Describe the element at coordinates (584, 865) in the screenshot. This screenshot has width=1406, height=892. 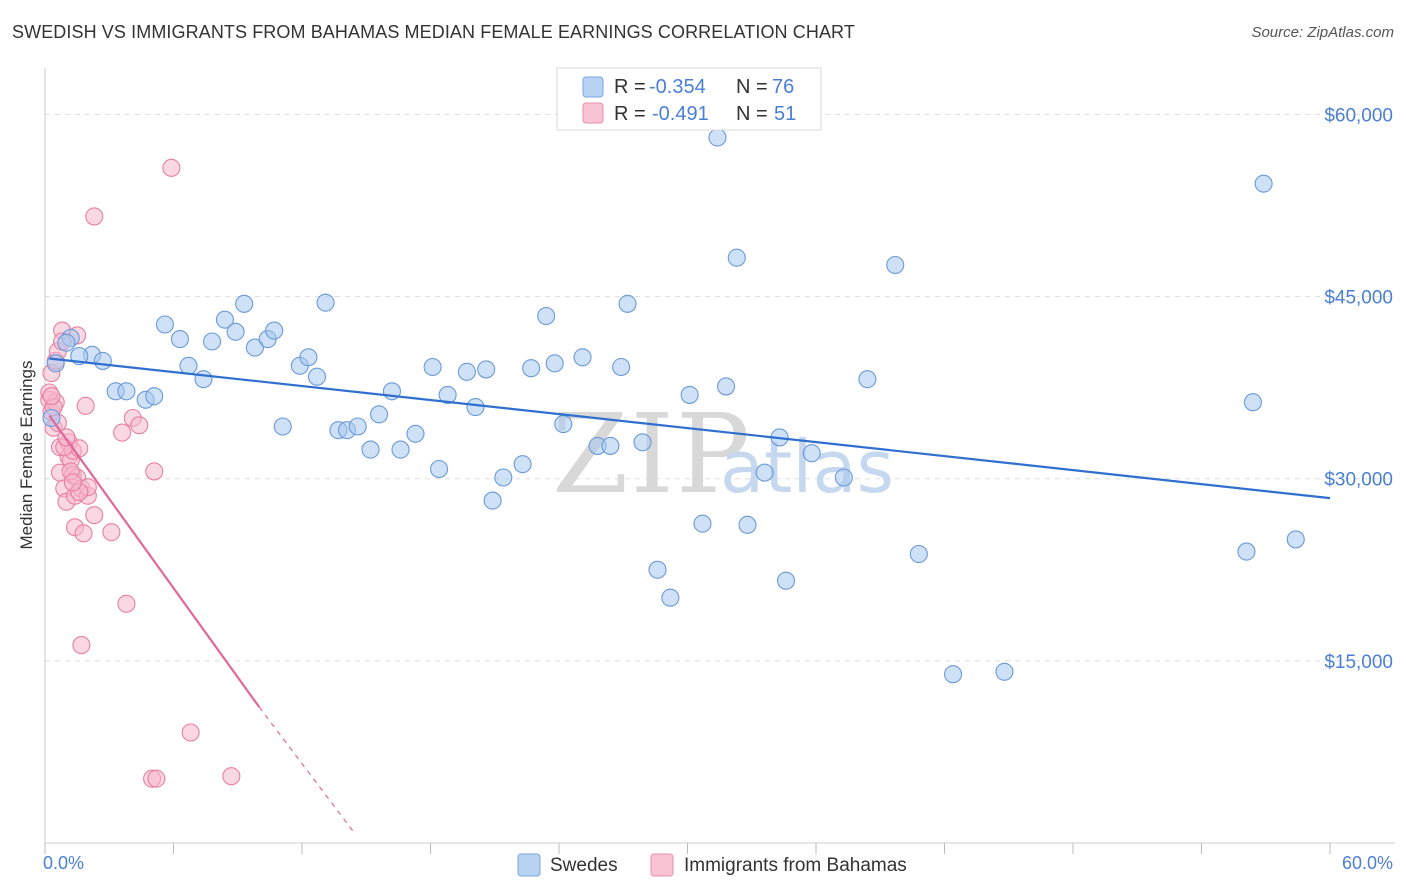
I see `bottom-legend-label-swedes: Swedes` at that location.